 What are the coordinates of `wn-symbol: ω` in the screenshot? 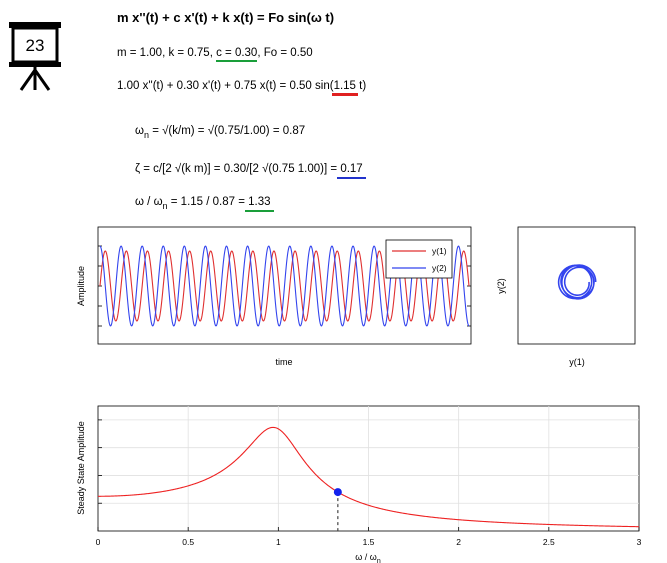 It's located at (139, 131).